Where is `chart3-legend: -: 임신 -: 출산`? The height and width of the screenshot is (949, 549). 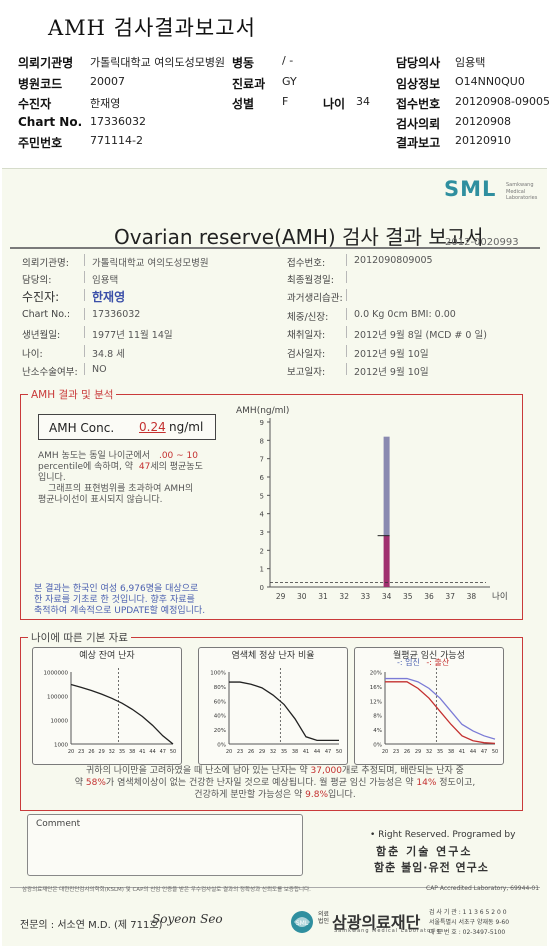 chart3-legend: -: 임신 -: 출산 is located at coordinates (423, 662).